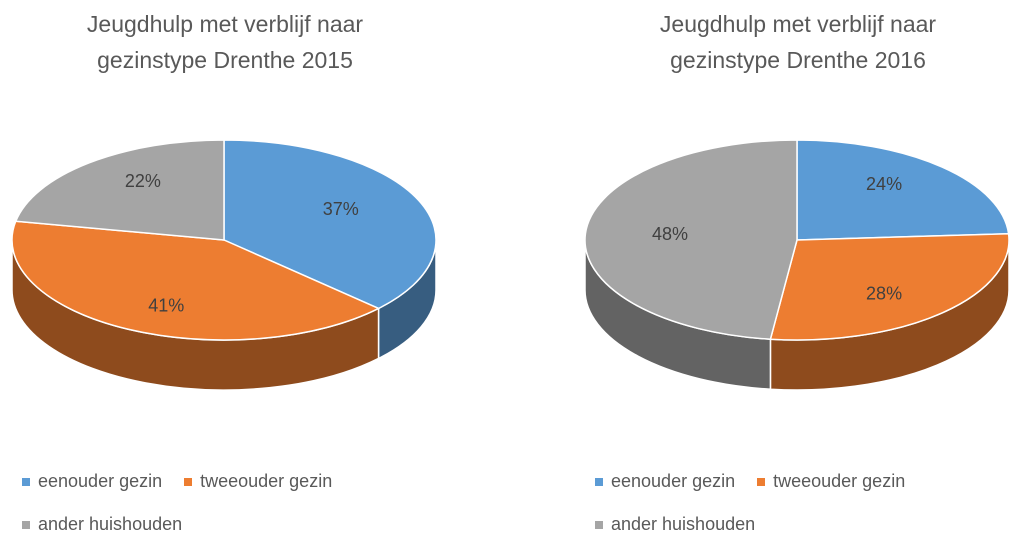 This screenshot has height=536, width=1010. Describe the element at coordinates (670, 234) in the screenshot. I see `data-label: 48%` at that location.